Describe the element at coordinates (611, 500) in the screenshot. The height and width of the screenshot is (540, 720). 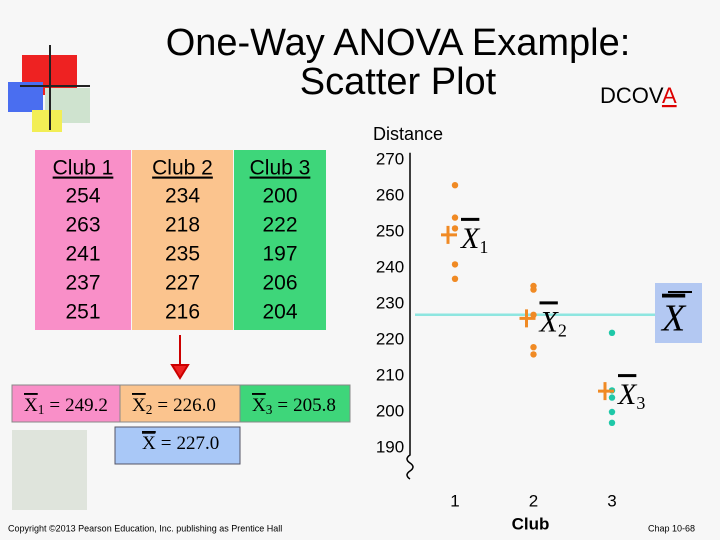
I see `x-tick-label: 3` at that location.